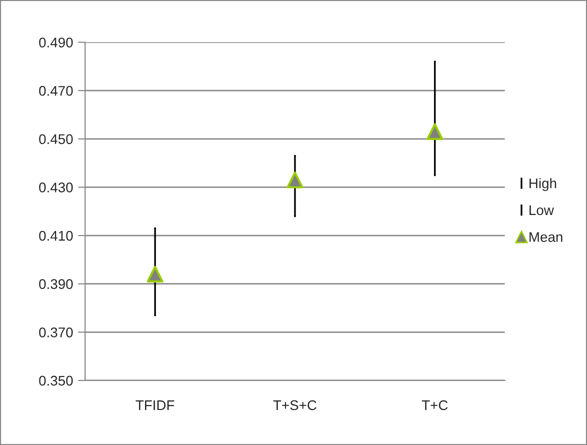 The image size is (587, 445). I want to click on y-tick-label: 0.470, so click(56, 91).